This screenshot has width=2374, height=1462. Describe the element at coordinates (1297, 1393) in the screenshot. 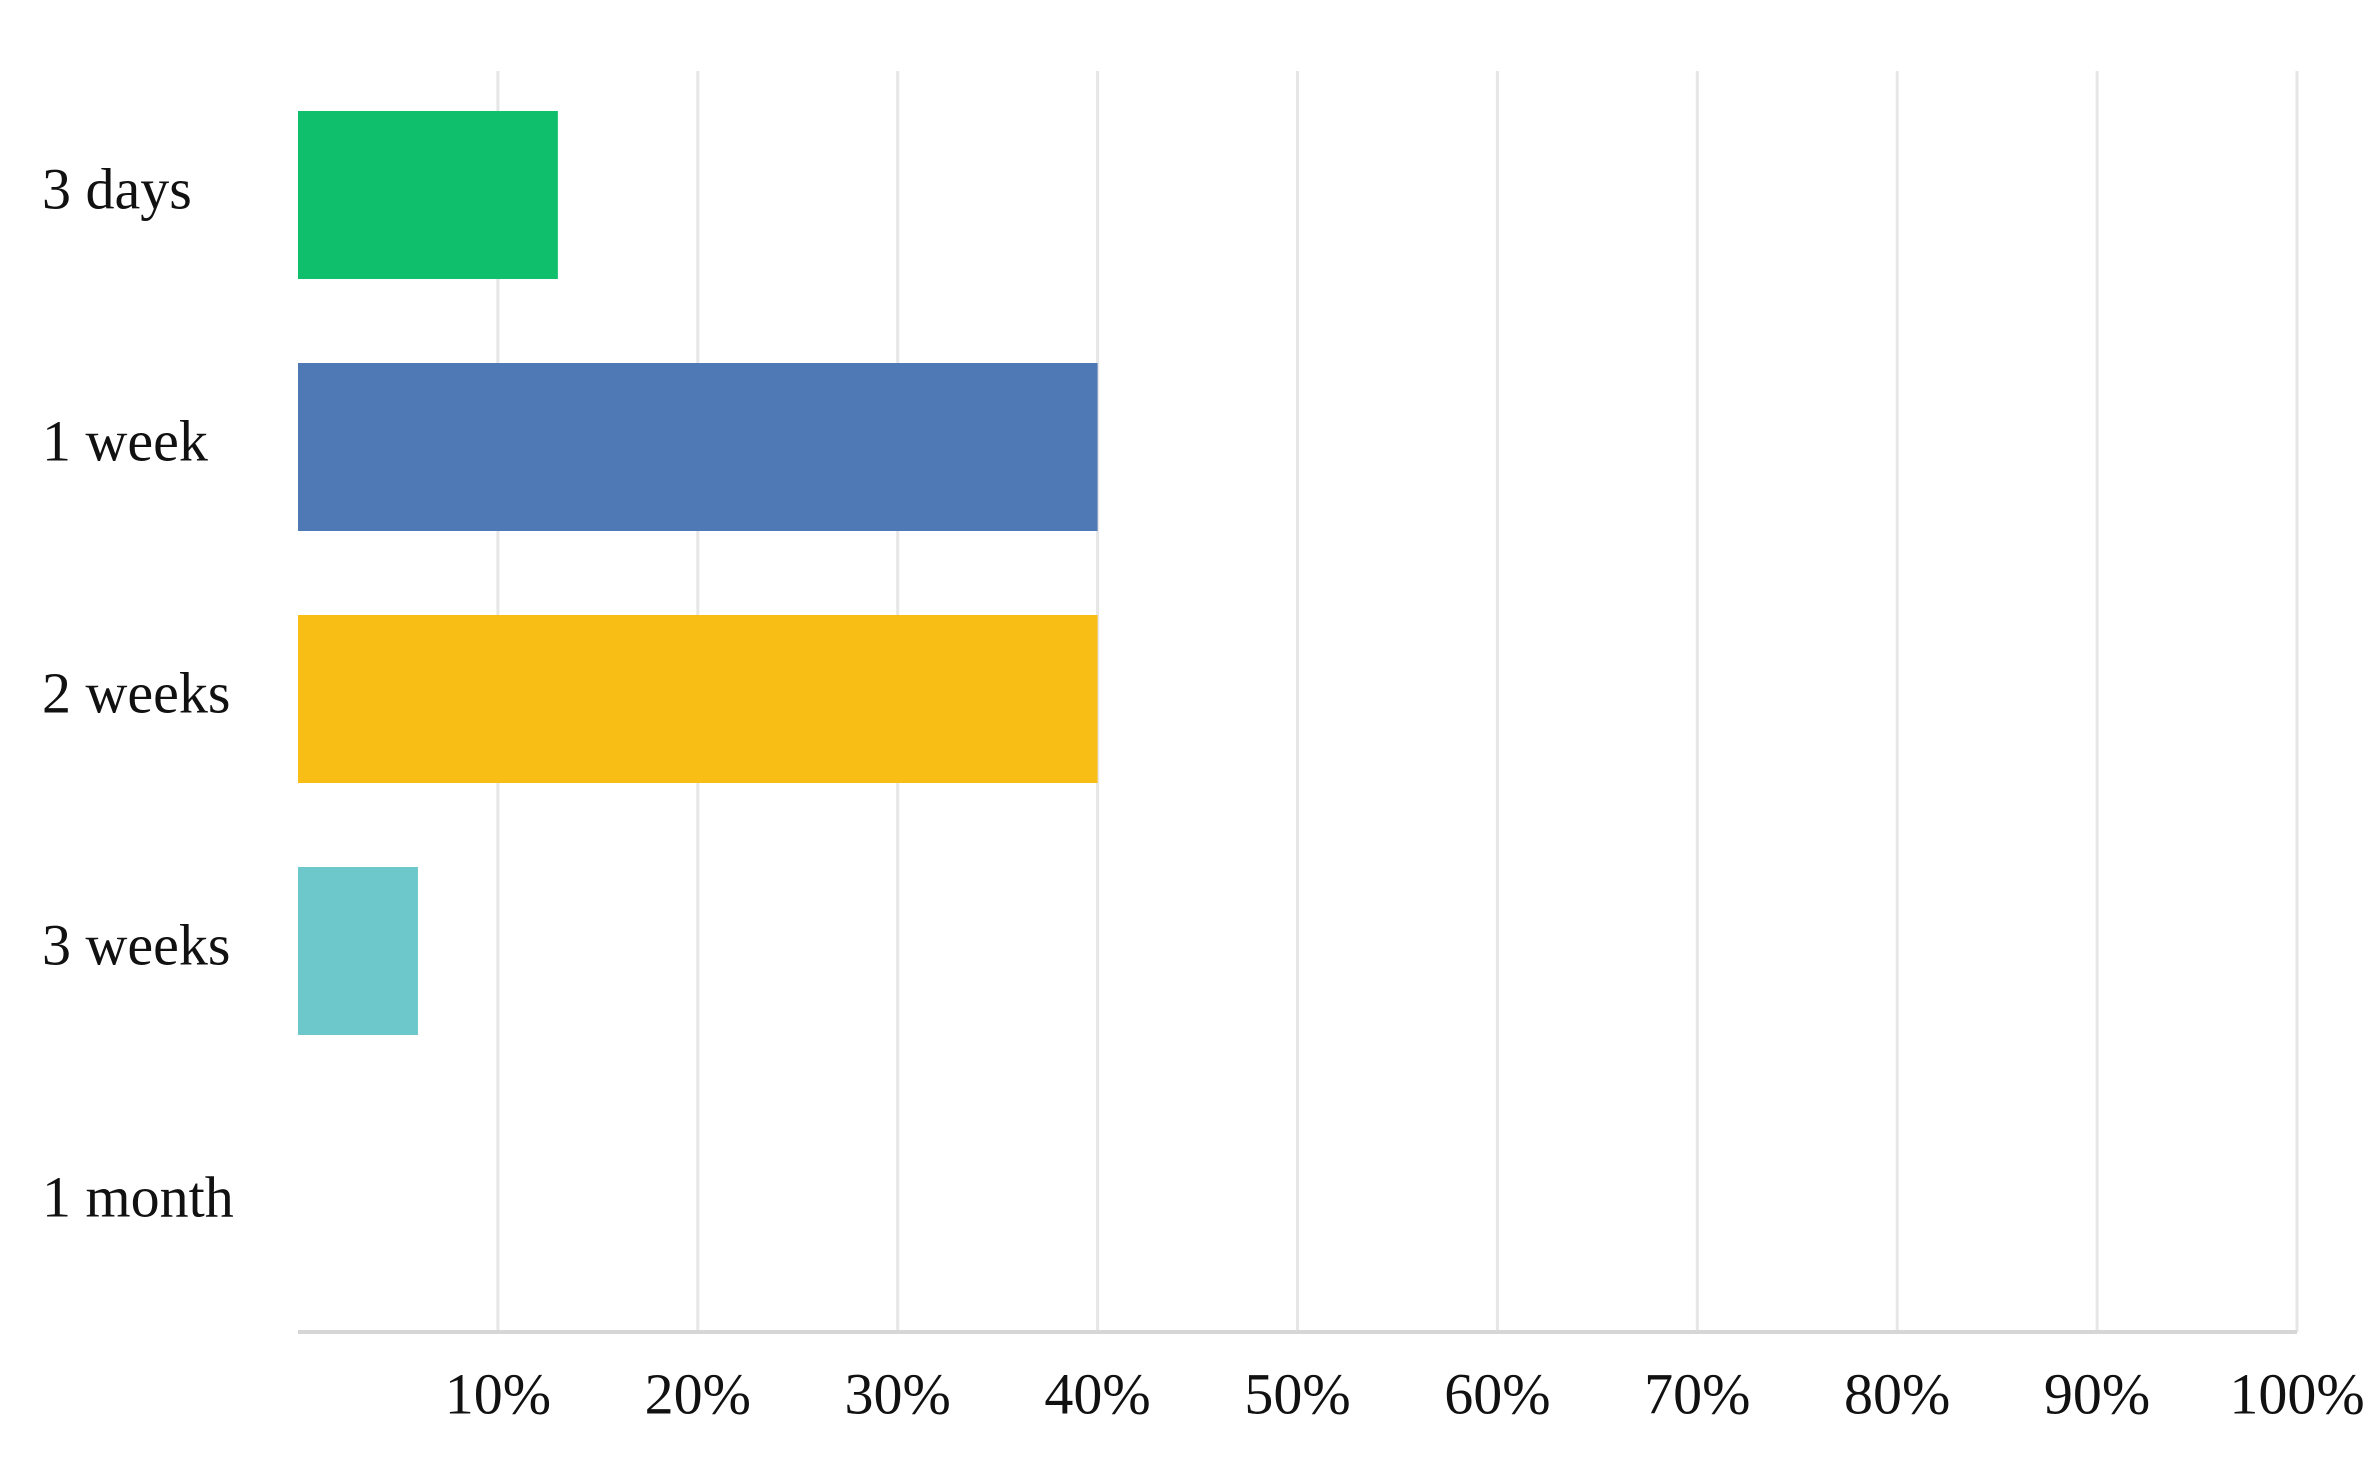

I see `x-tick-label: 50%` at that location.